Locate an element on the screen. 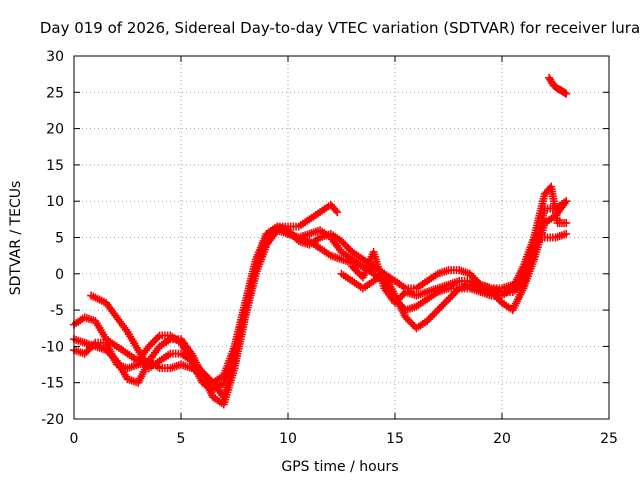 The height and width of the screenshot is (480, 640). y-tick-label: -15 is located at coordinates (52, 384).